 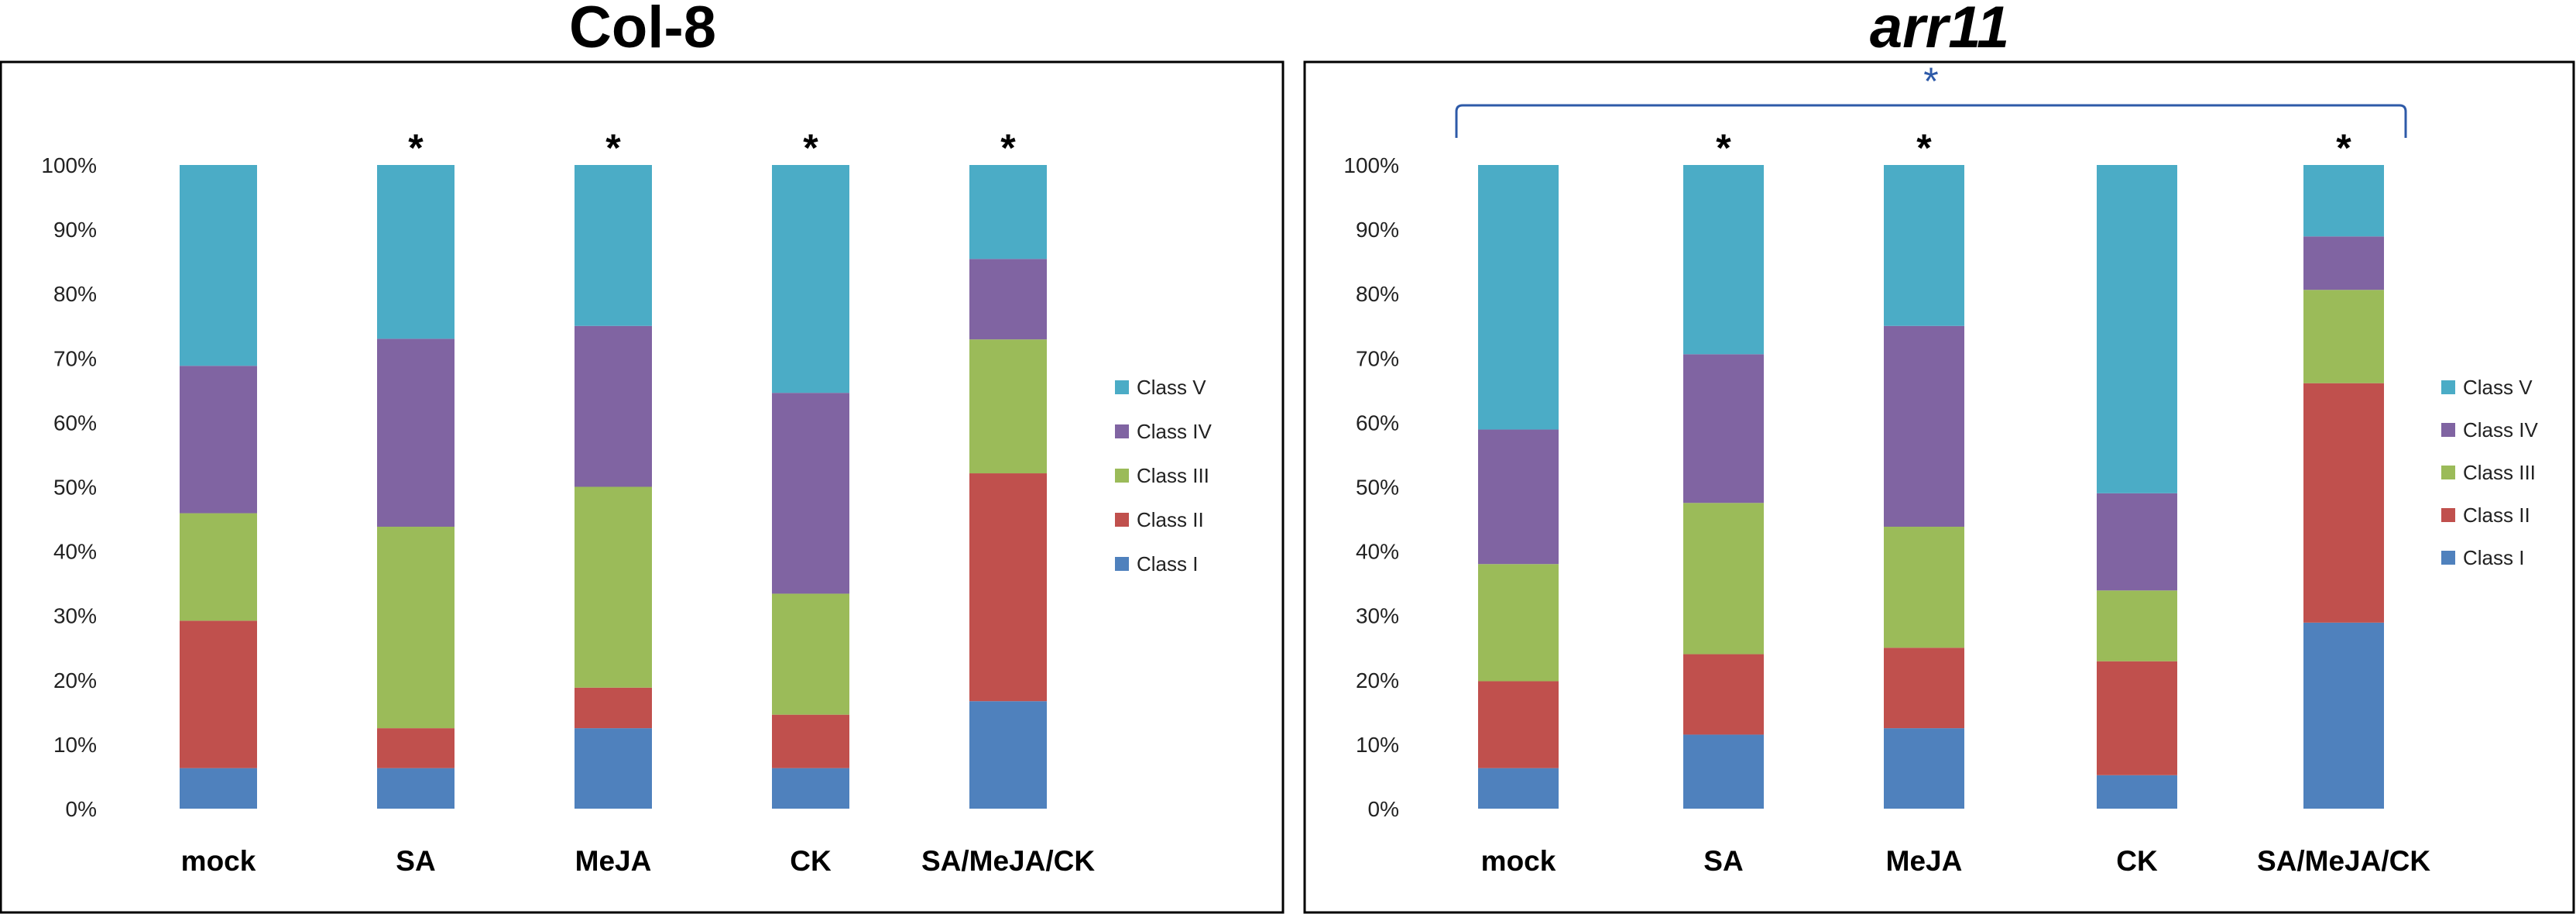 What do you see at coordinates (75, 358) in the screenshot?
I see `y-tick-label: 70%` at bounding box center [75, 358].